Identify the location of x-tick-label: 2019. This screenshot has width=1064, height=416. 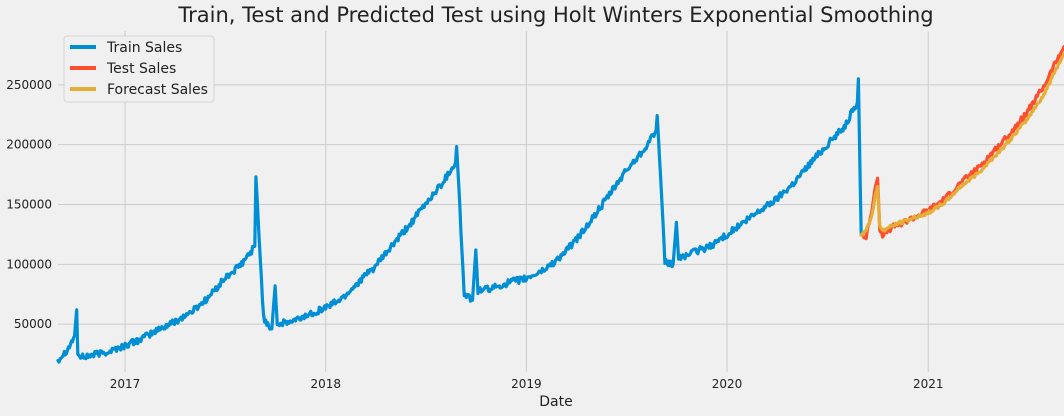
(526, 384).